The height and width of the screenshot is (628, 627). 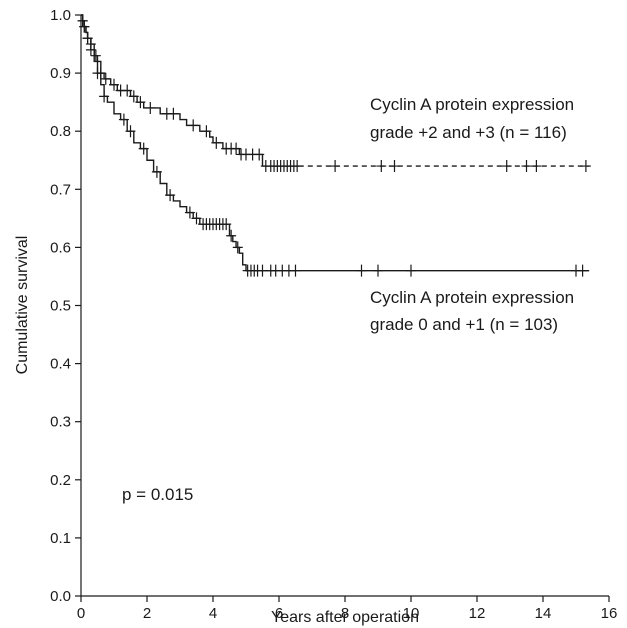 What do you see at coordinates (60, 306) in the screenshot?
I see `y-tick-label-5: 0.5` at bounding box center [60, 306].